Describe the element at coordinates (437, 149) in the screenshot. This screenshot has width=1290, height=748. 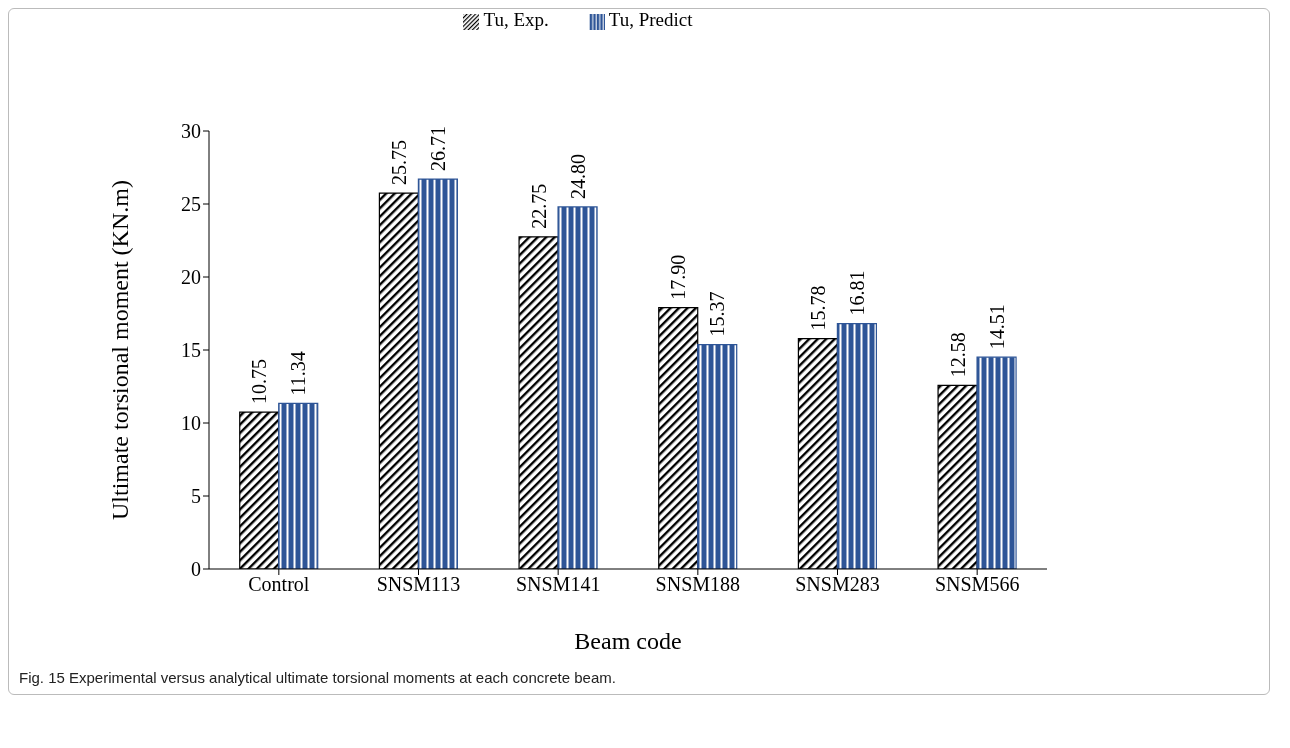
I see `data-label: 26.71` at that location.